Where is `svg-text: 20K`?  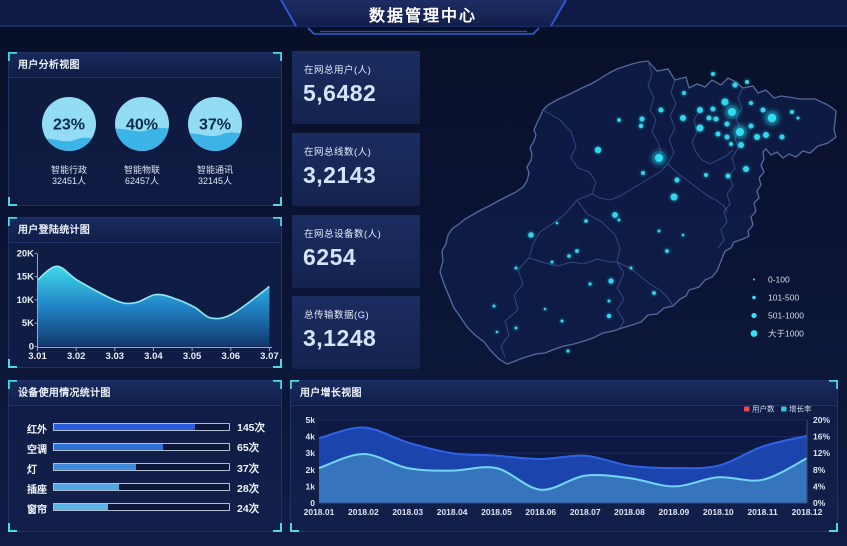 svg-text: 20K is located at coordinates (26, 253).